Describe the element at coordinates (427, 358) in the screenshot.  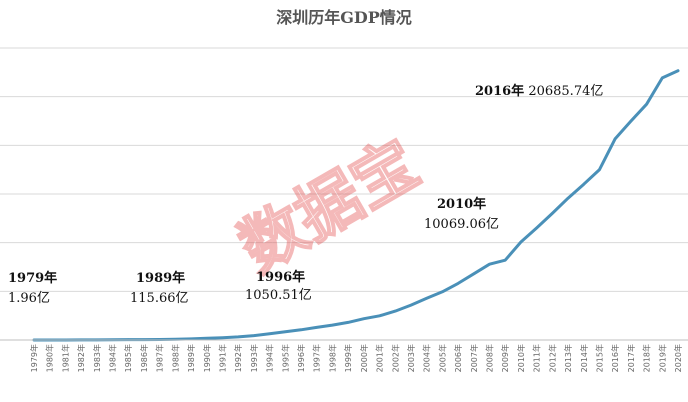
I see `x-tick-label: 2004年` at that location.